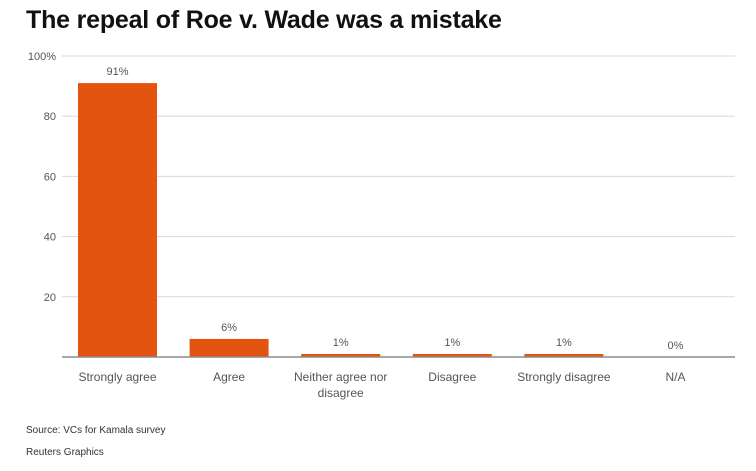  What do you see at coordinates (42, 177) in the screenshot?
I see `y-axis-ticks: 20 40 60 80 100%` at bounding box center [42, 177].